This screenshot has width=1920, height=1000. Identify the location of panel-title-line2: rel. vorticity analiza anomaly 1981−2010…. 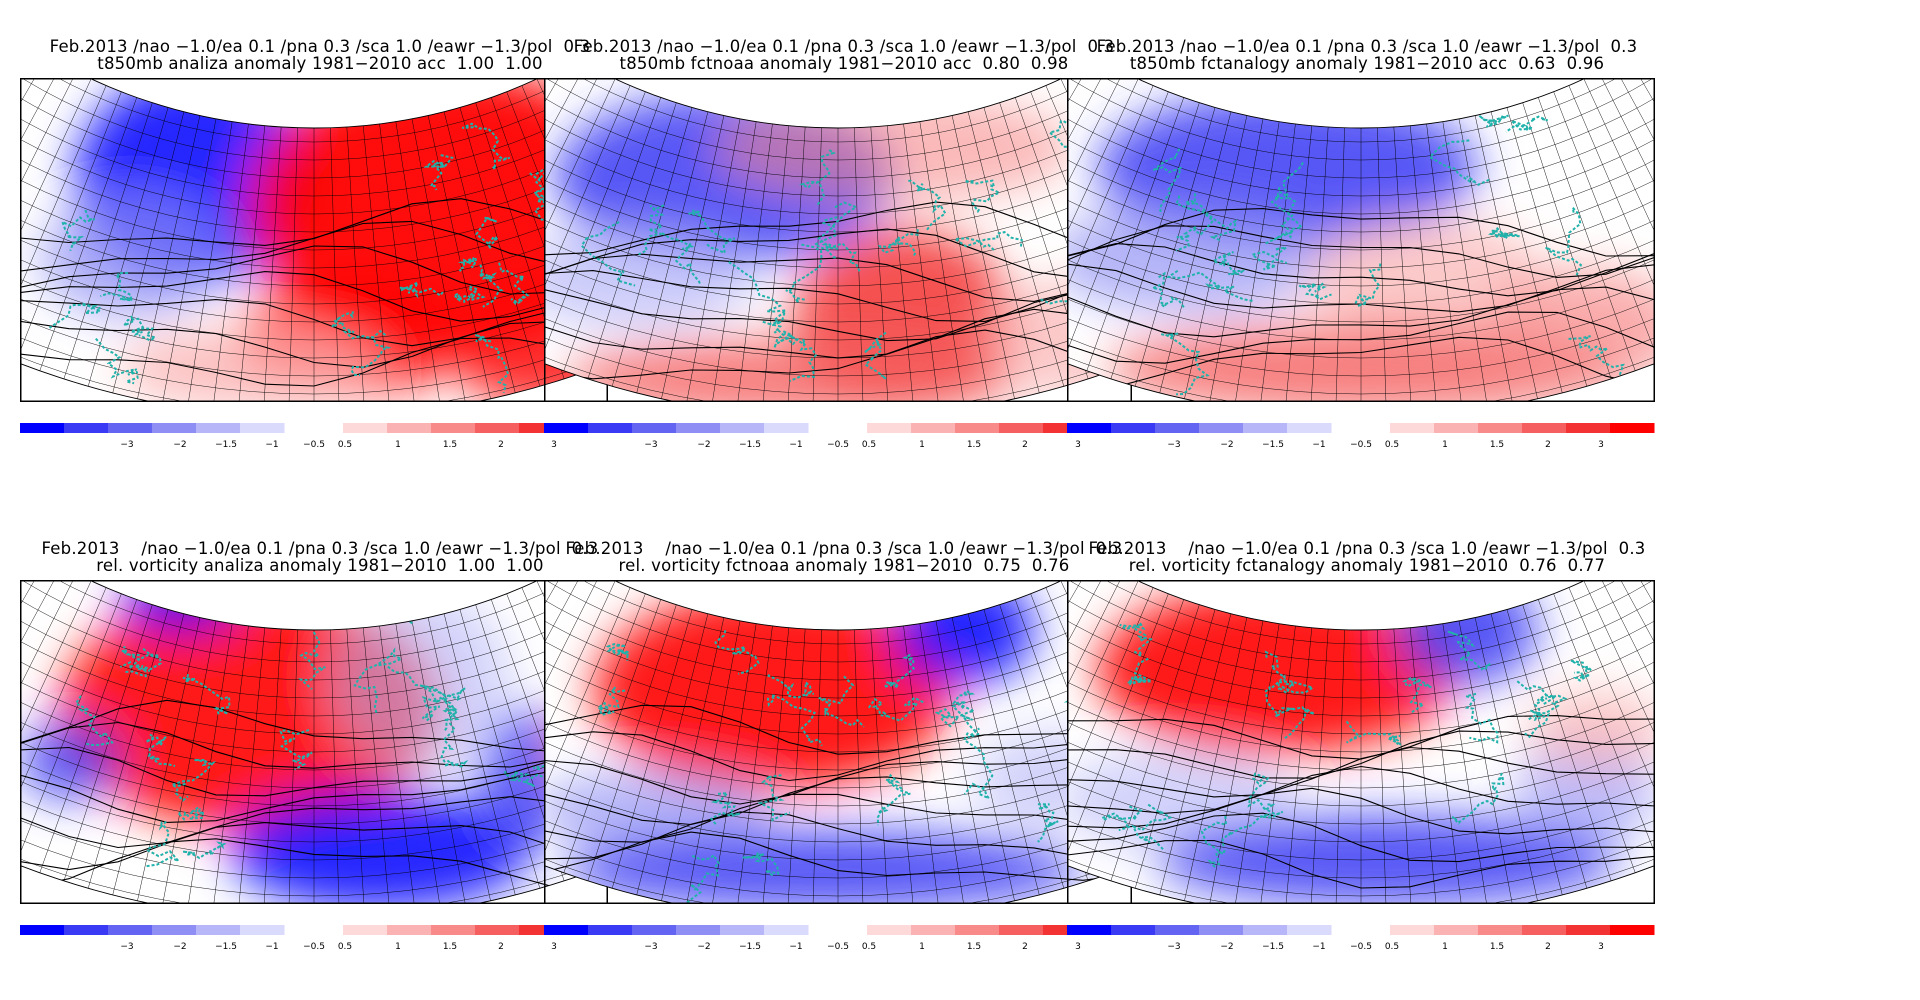
(320, 565).